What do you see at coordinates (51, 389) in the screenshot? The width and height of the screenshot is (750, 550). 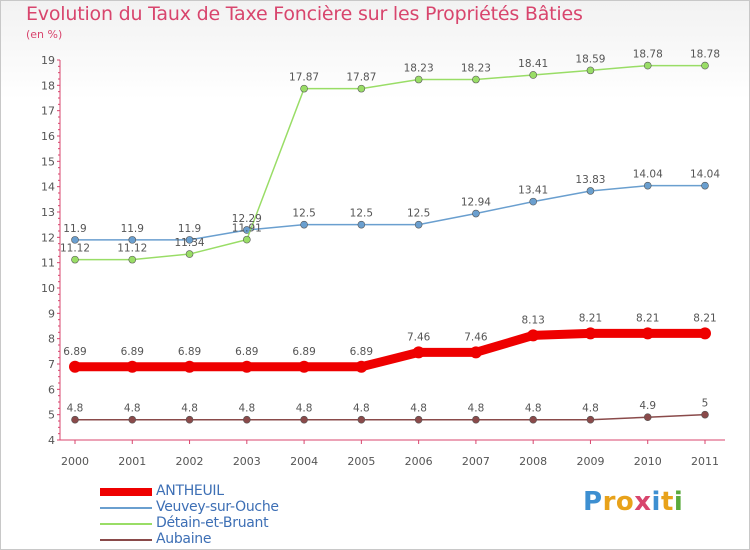 I see `y-tick-label: 6` at bounding box center [51, 389].